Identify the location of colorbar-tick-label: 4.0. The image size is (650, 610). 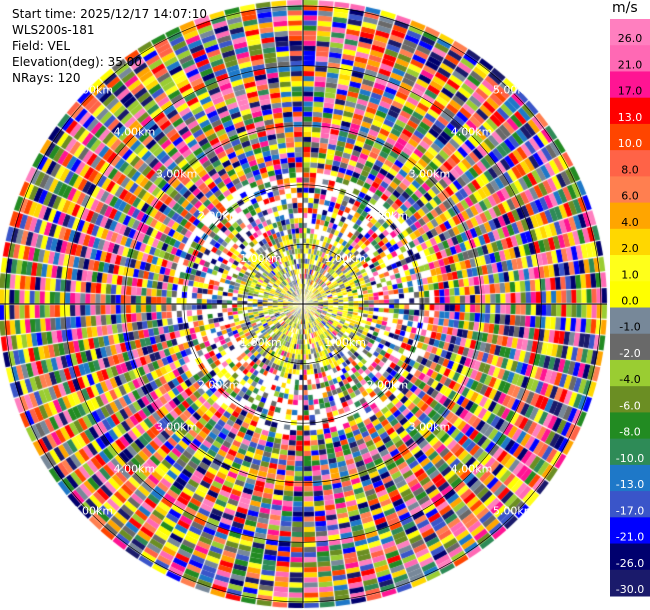
(630, 222).